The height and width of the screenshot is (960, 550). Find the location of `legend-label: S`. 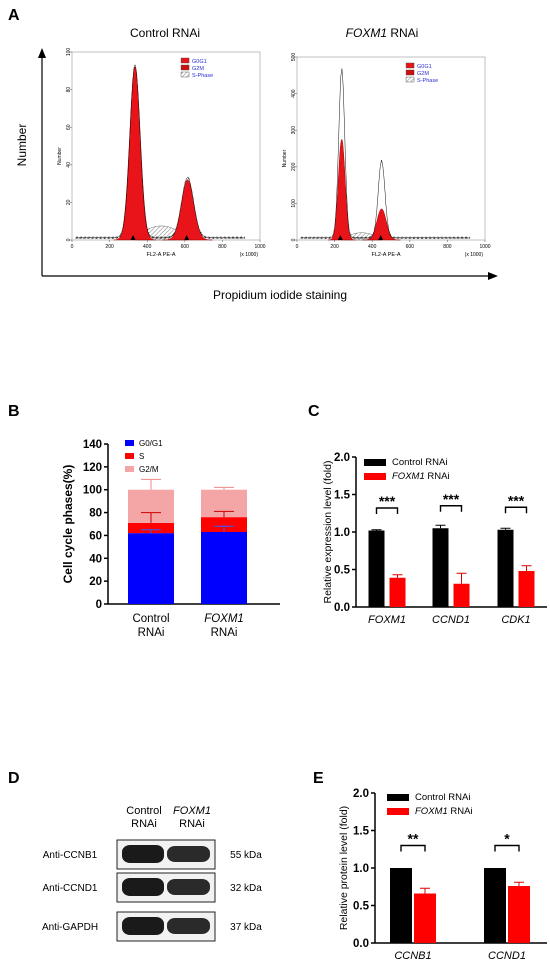

legend-label: S is located at coordinates (141, 456).